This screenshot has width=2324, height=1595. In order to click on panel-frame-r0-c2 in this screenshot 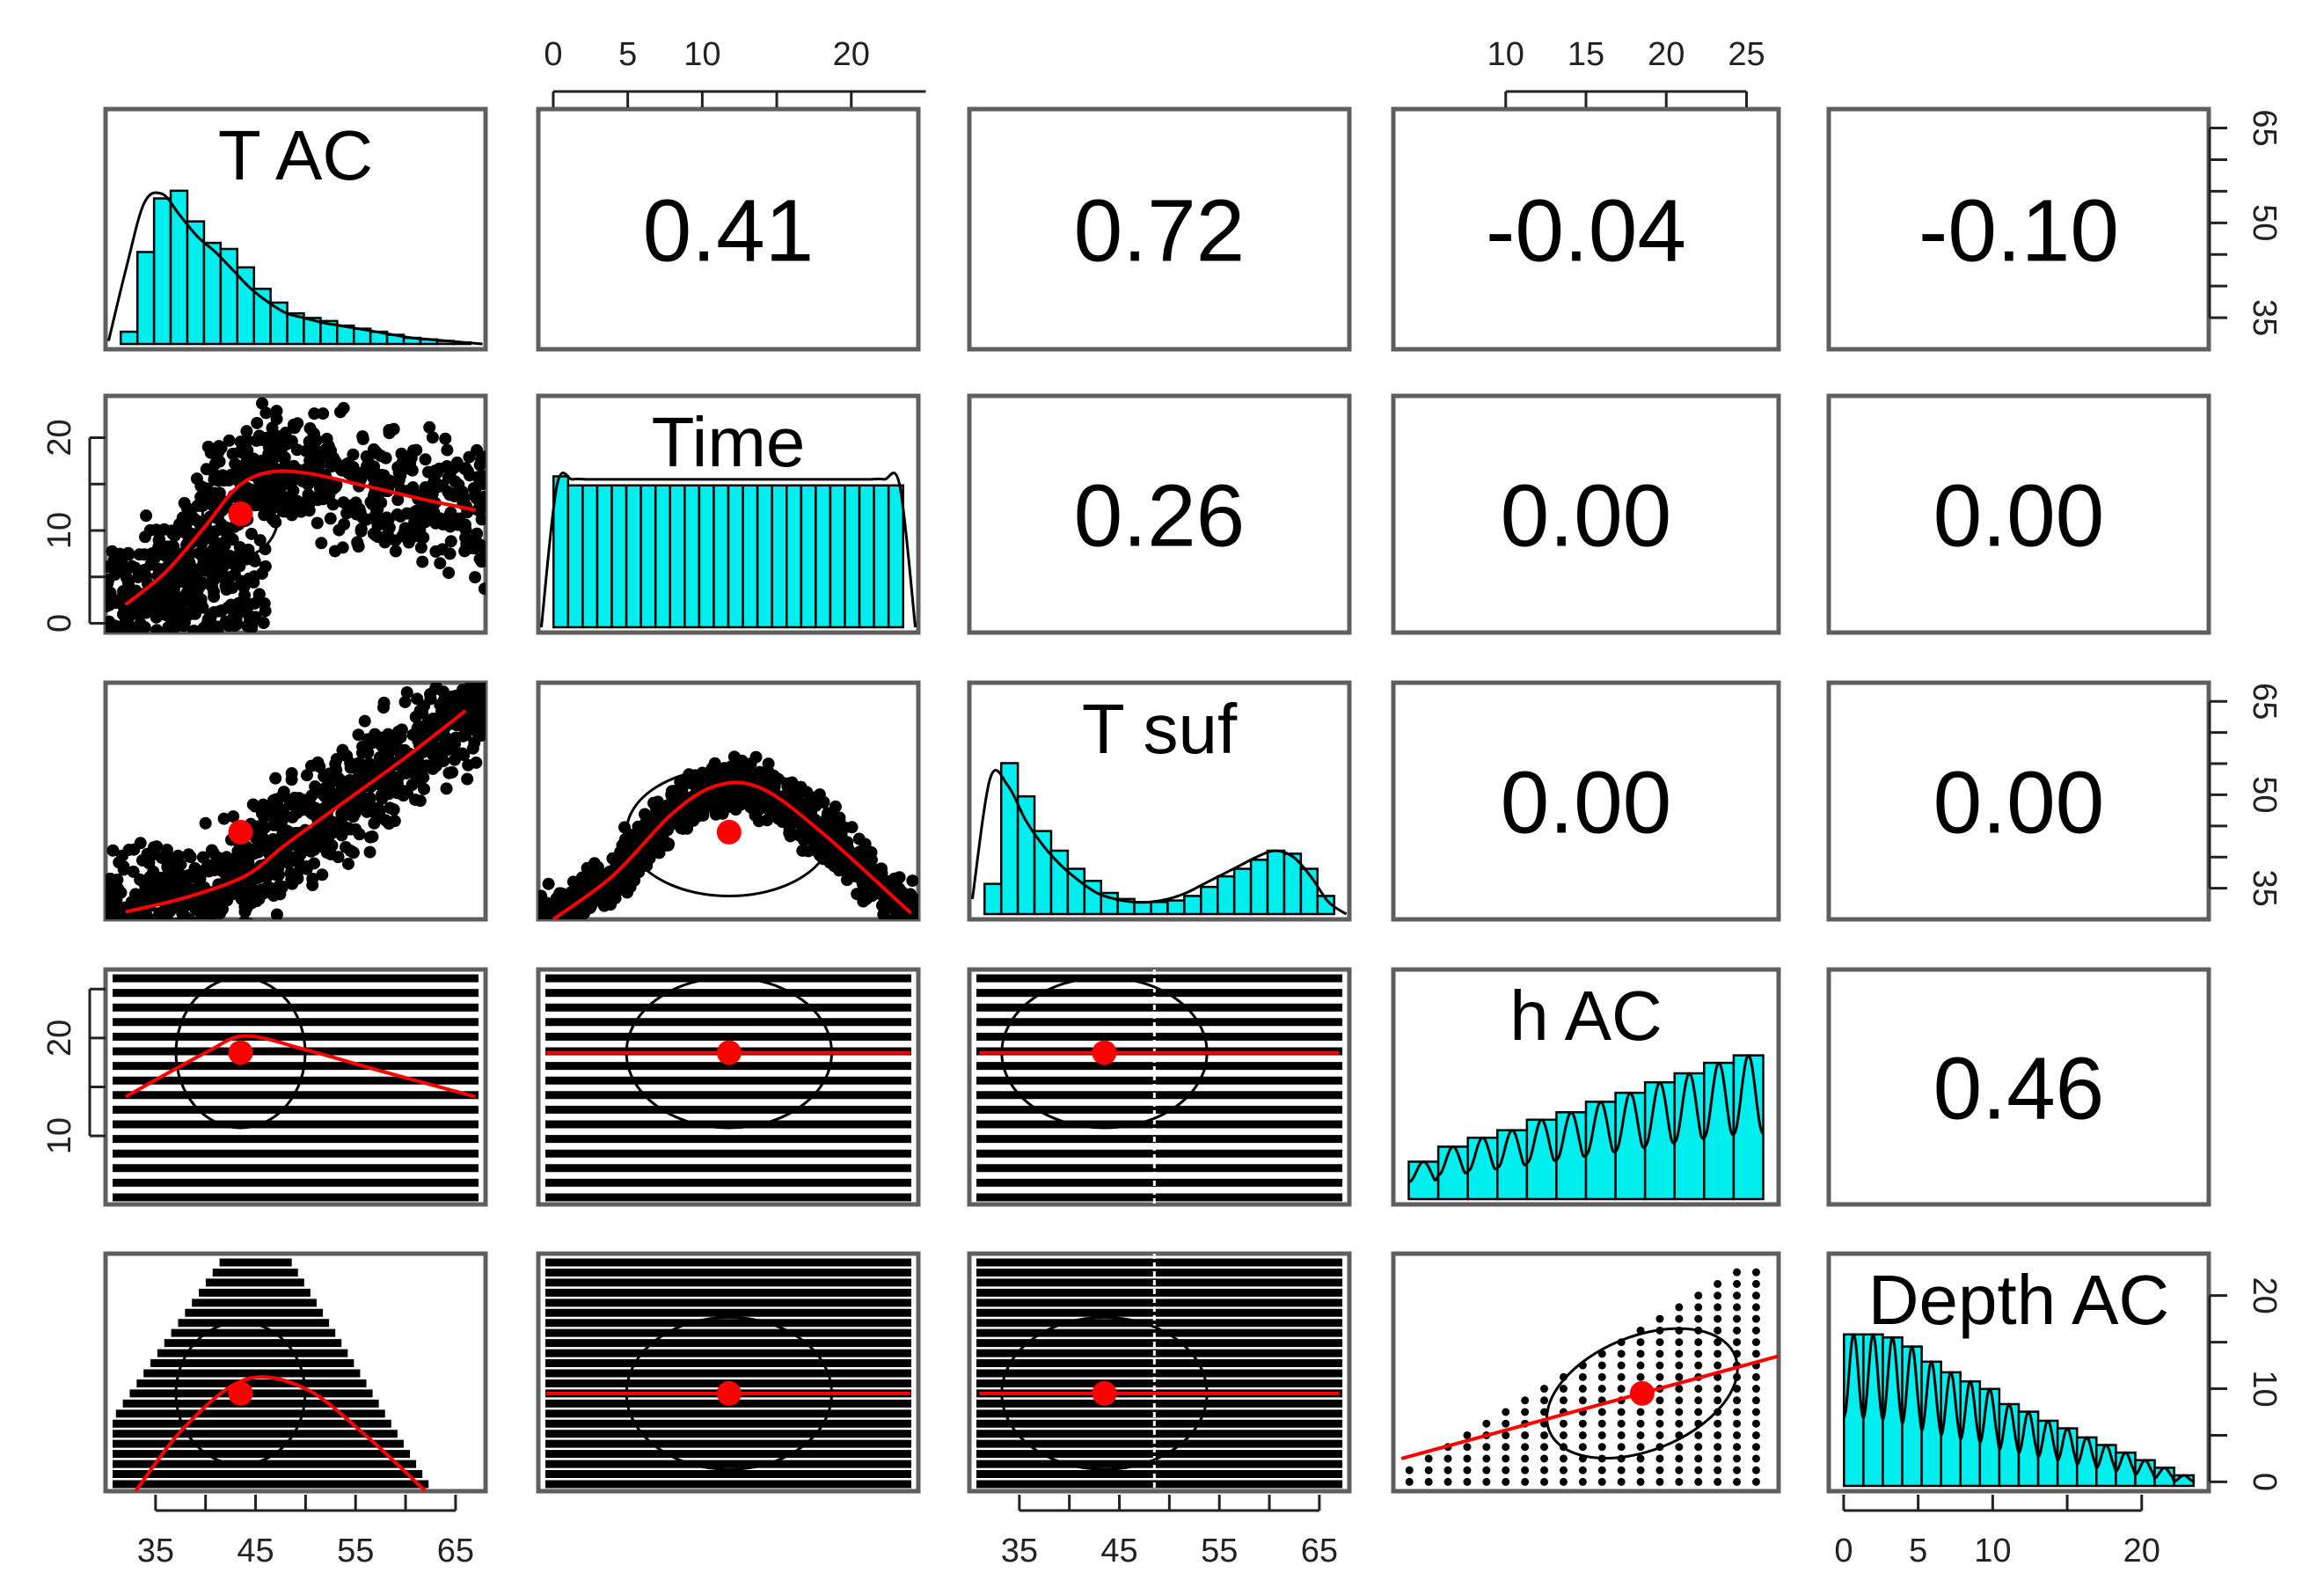, I will do `click(1159, 229)`.